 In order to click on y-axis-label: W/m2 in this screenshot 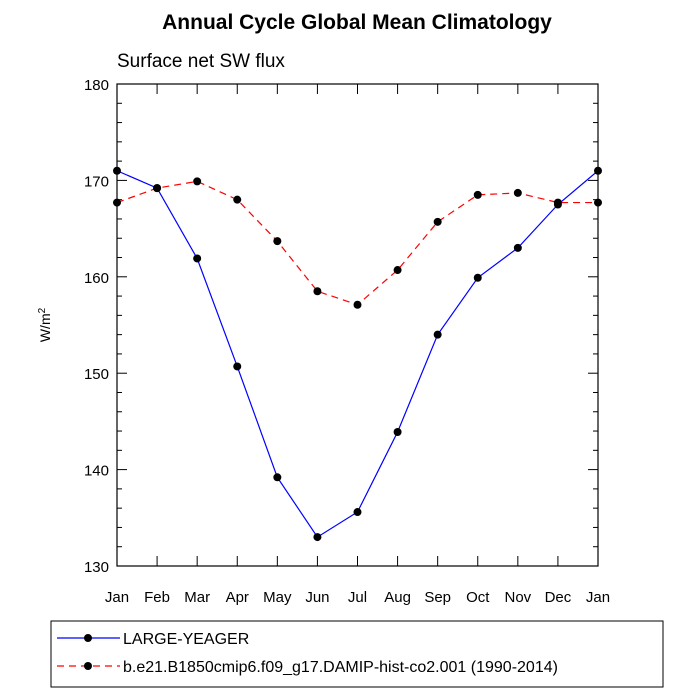, I will do `click(45, 324)`.